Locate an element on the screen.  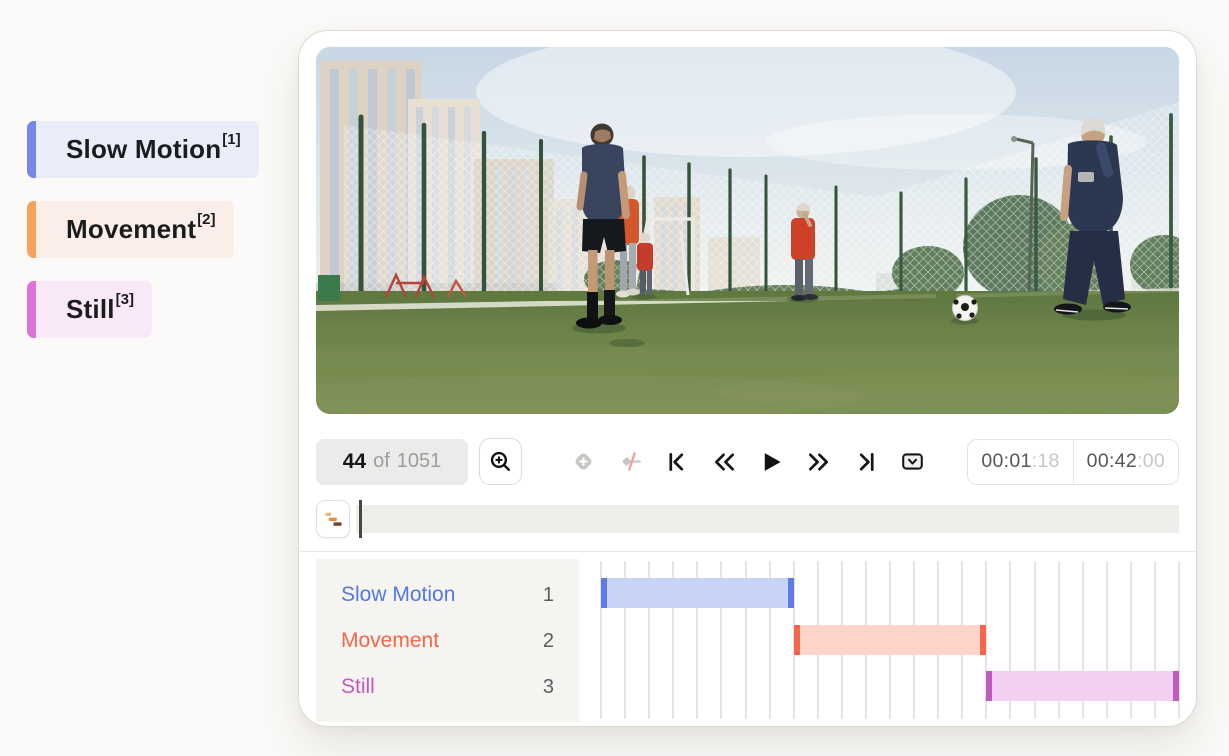
track-row-slow-motion: Slow Motion 1 is located at coordinates (447, 595).